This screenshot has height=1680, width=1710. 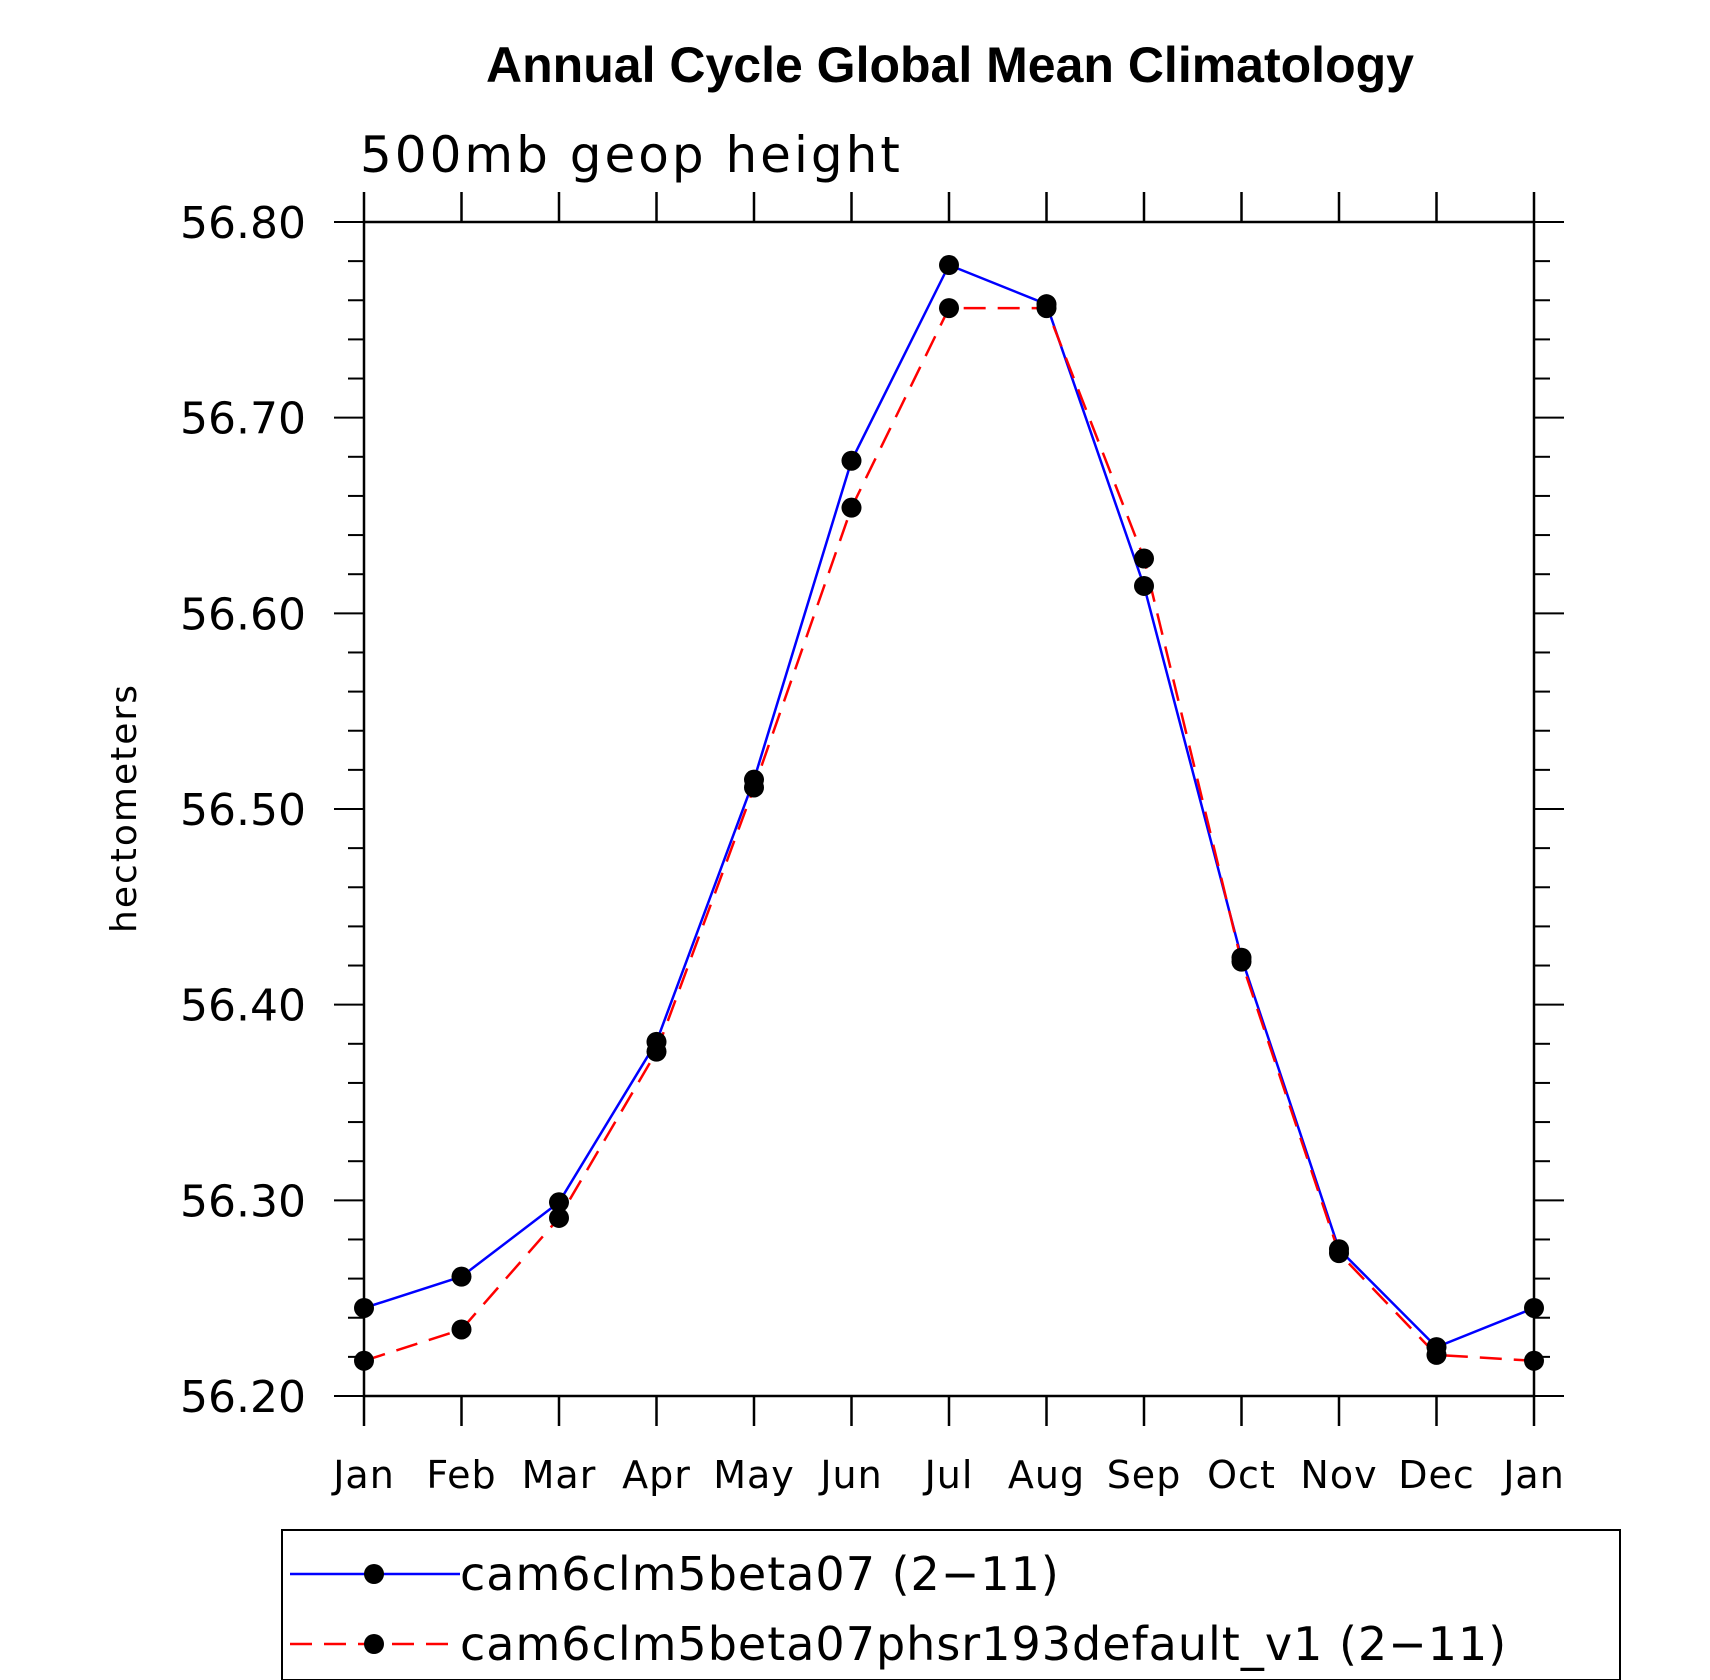 What do you see at coordinates (760, 1574) in the screenshot?
I see `legend-label-series-1: cam6clm5beta07 (2−11)` at bounding box center [760, 1574].